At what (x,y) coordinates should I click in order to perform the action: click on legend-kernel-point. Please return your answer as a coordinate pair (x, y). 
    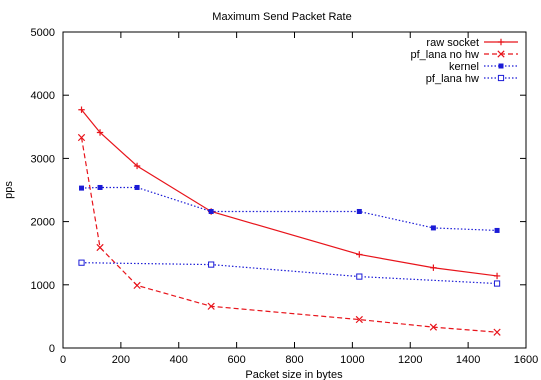
    Looking at the image, I should click on (501, 66).